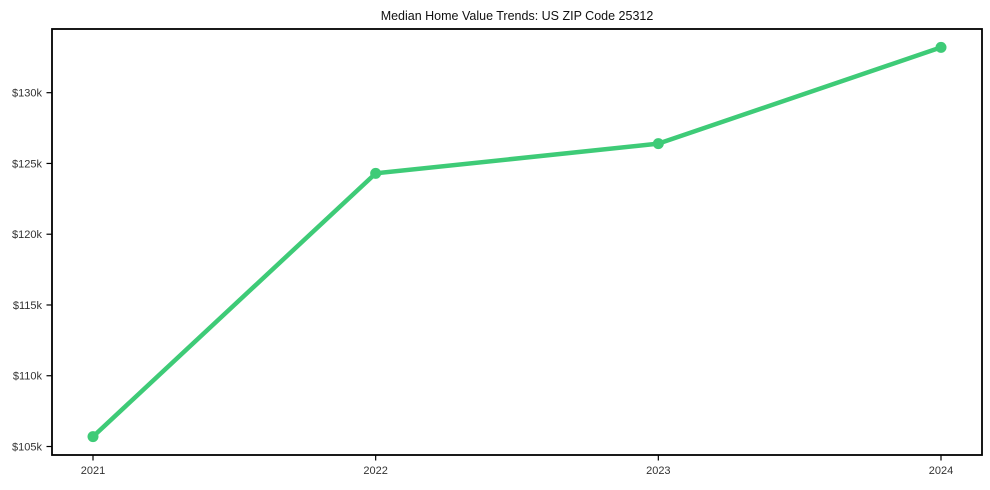 The width and height of the screenshot is (990, 490). What do you see at coordinates (658, 144) in the screenshot?
I see `data-point-2023` at bounding box center [658, 144].